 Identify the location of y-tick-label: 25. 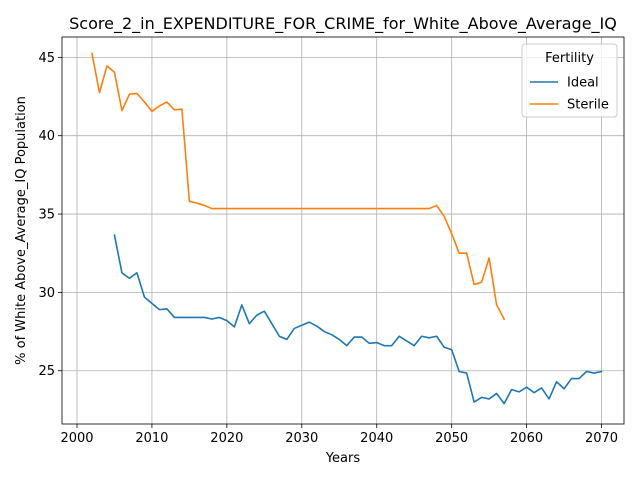
(46, 371).